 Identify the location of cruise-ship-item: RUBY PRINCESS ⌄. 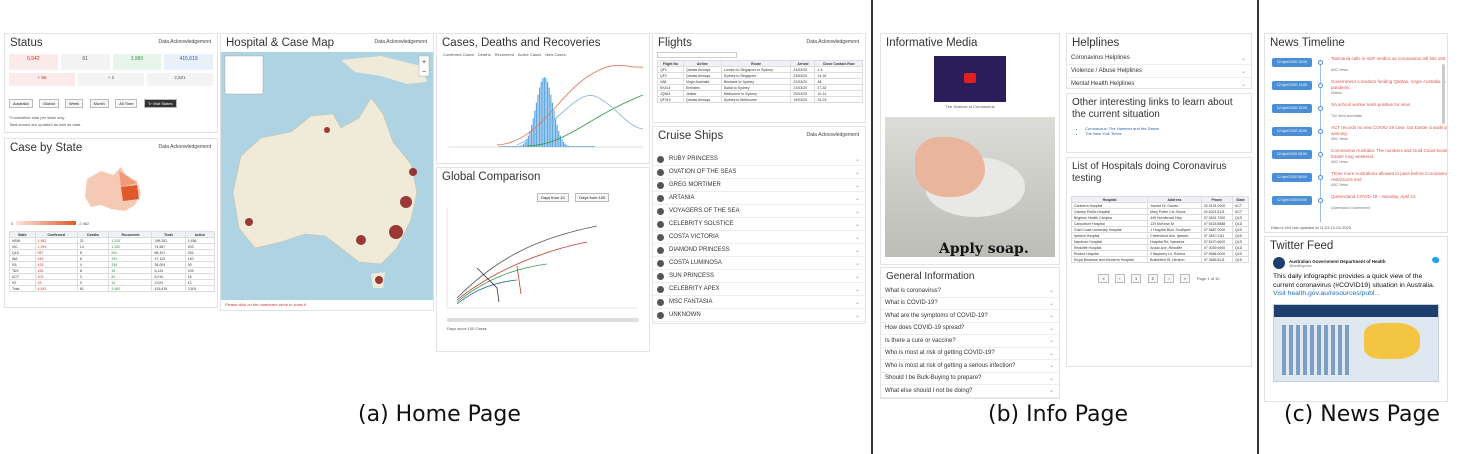
(759, 159).